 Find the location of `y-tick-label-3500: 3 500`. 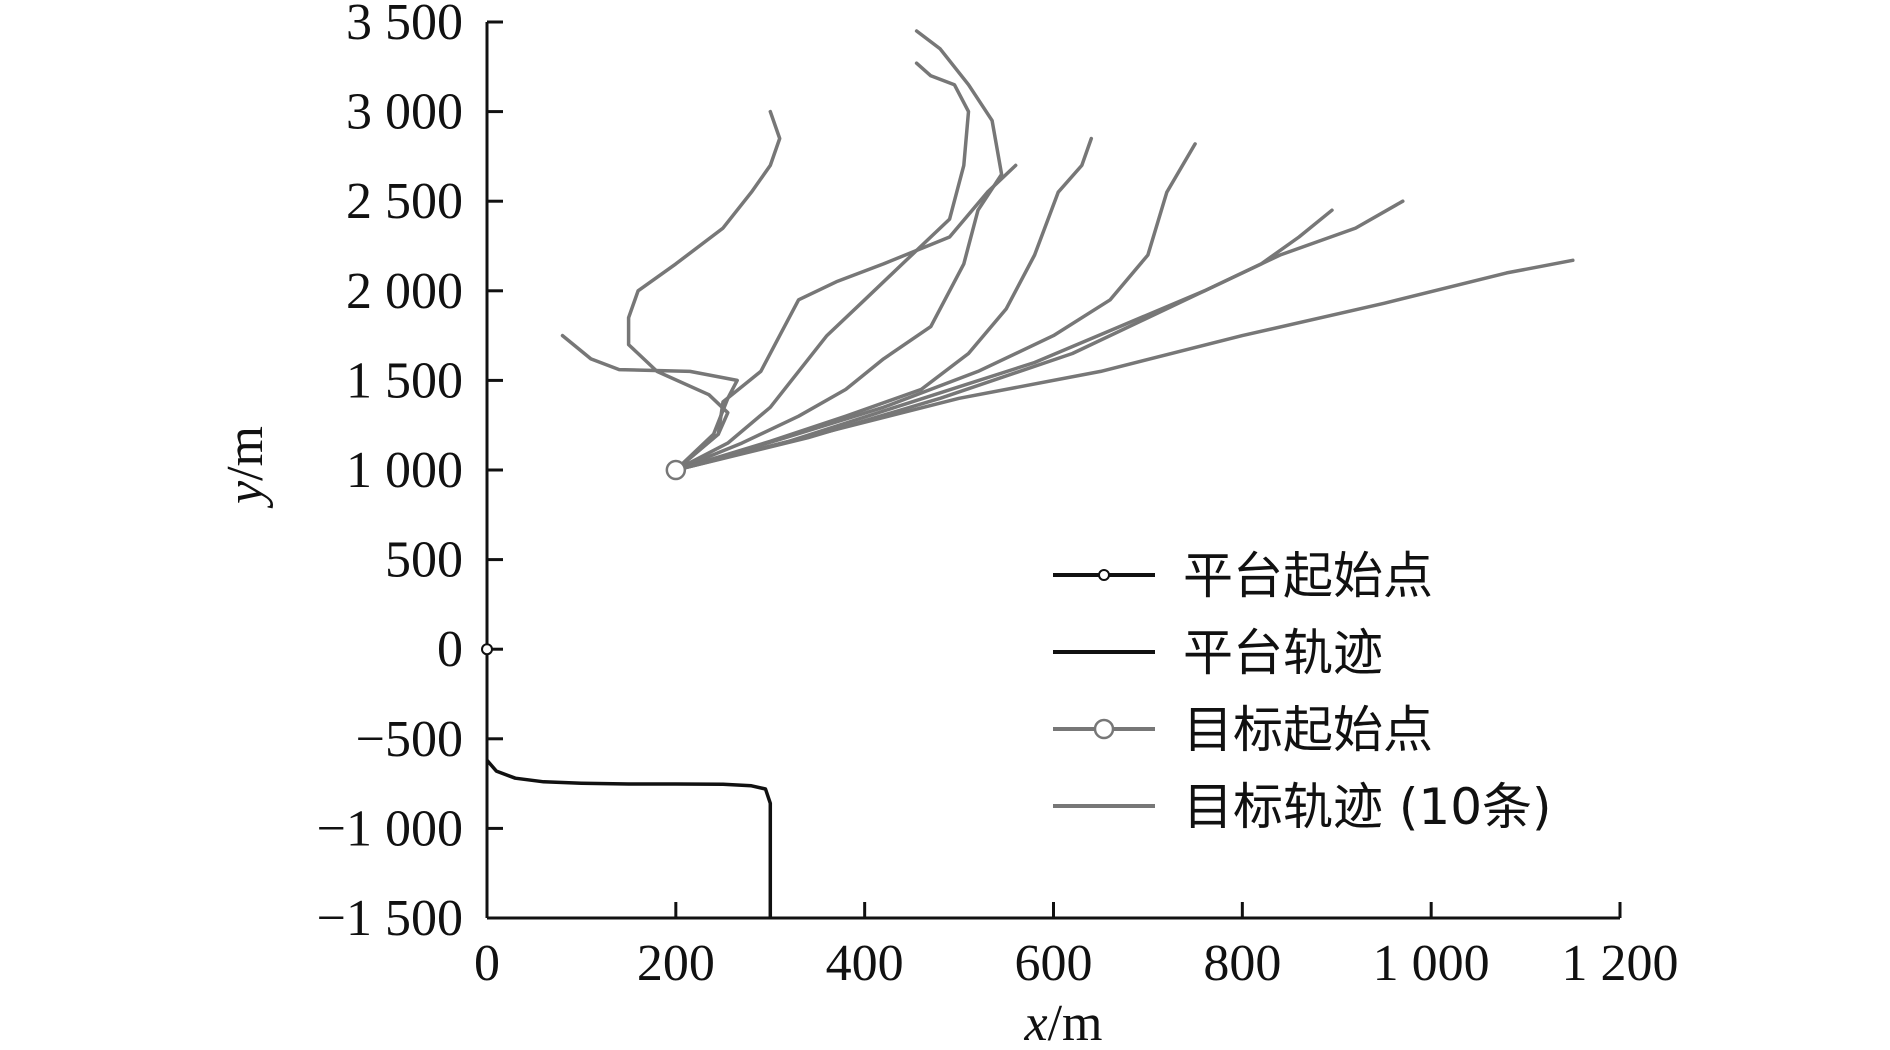

y-tick-label-3500: 3 500 is located at coordinates (404, 25).